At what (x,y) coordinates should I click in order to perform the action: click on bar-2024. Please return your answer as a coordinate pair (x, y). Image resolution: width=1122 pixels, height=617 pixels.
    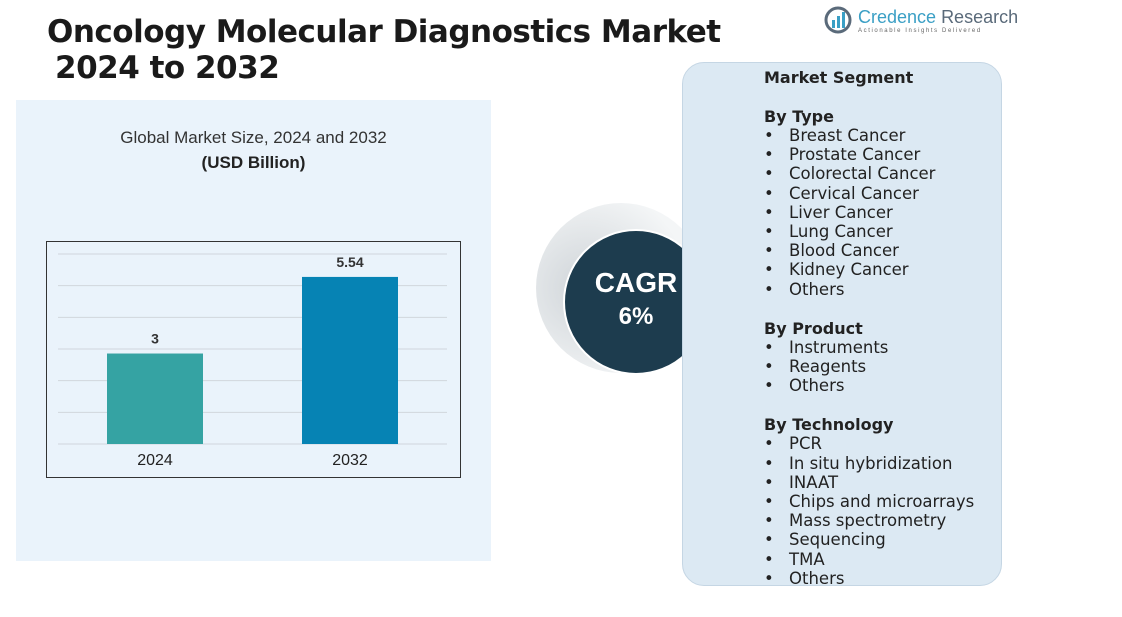
    Looking at the image, I should click on (155, 398).